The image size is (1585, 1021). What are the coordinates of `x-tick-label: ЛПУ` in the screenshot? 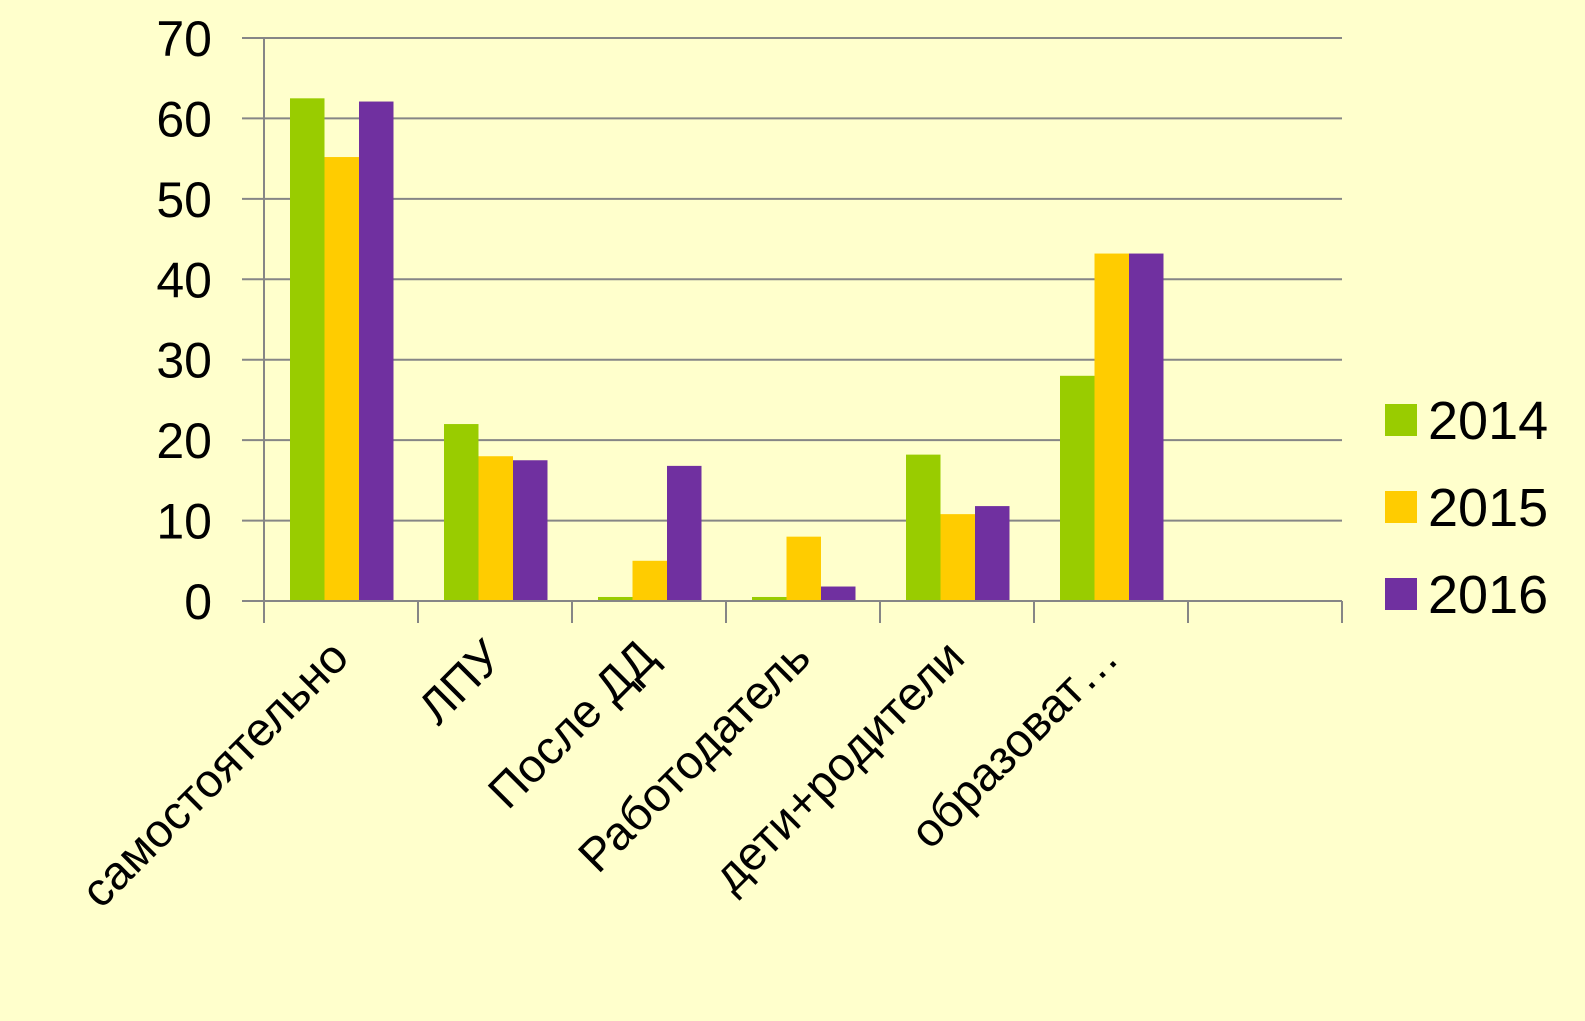 It's located at (460, 681).